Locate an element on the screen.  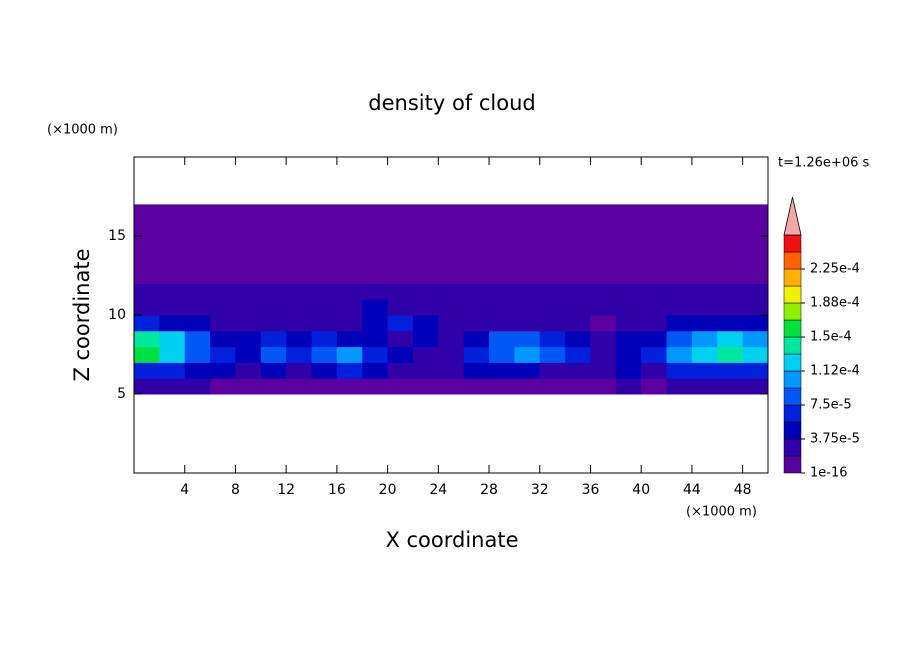
x-axis-label: X coordinate is located at coordinates (451, 540).